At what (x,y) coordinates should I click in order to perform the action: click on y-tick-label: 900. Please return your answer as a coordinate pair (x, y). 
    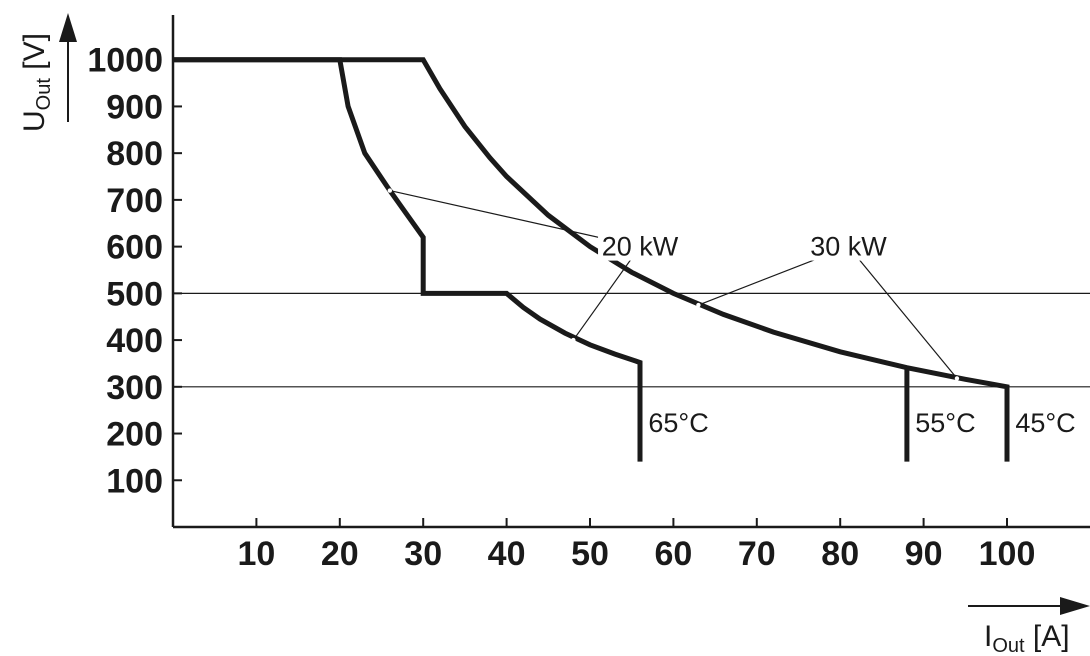
    Looking at the image, I should click on (134, 107).